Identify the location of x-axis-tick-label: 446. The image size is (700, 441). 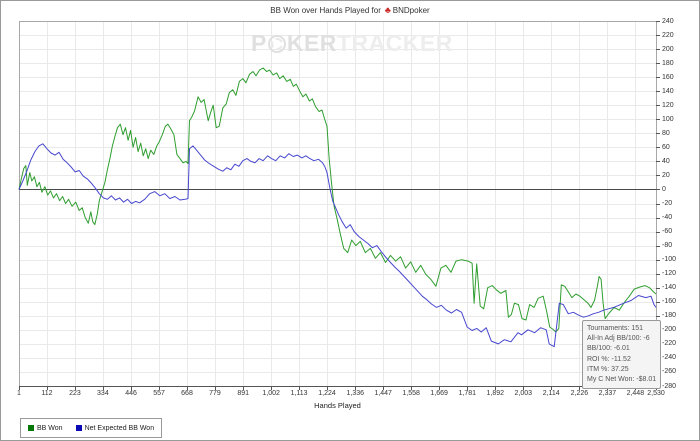
(131, 393).